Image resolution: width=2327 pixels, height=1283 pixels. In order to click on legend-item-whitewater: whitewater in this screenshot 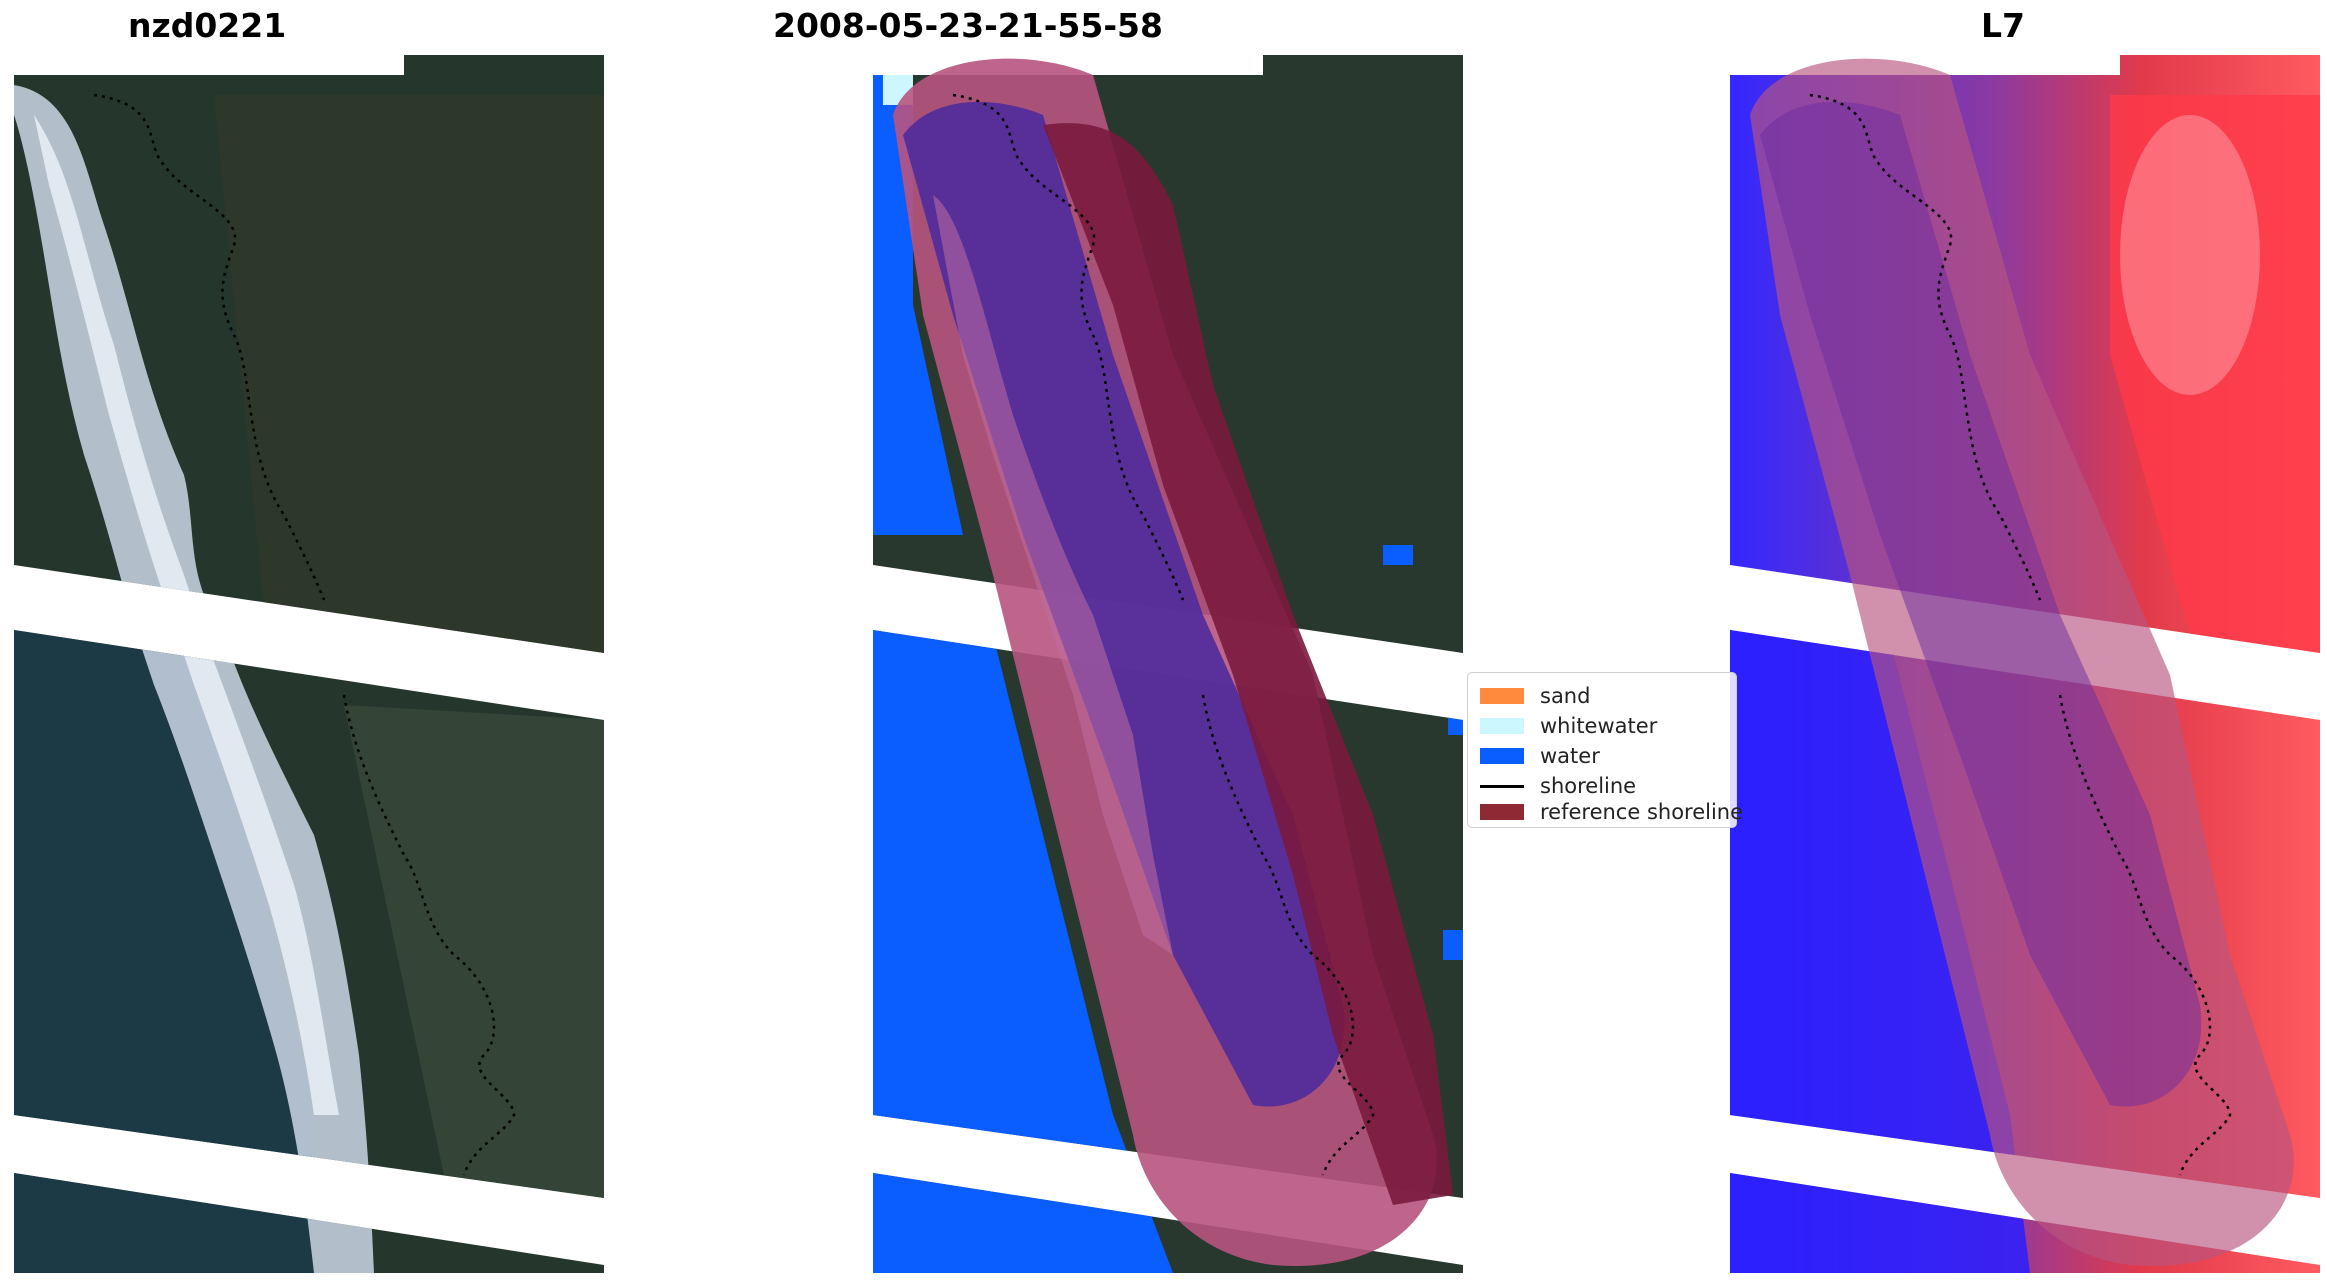, I will do `click(1562, 726)`.